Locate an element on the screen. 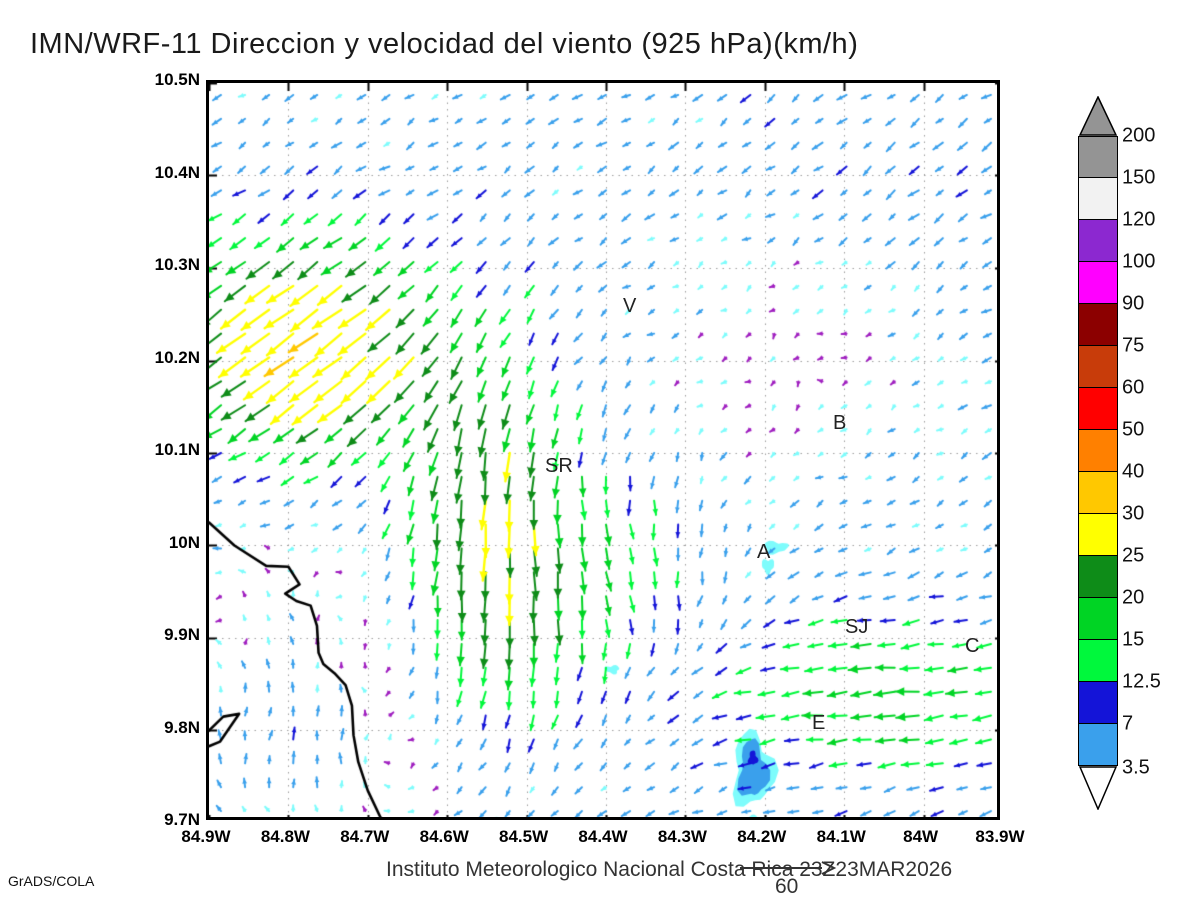  colorbar-tick-label: 25 is located at coordinates (1133, 555).